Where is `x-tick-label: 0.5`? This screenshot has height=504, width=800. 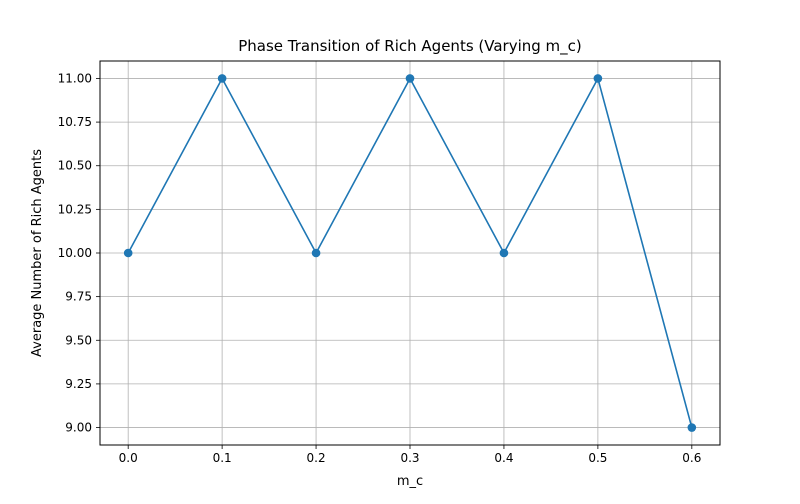 x-tick-label: 0.5 is located at coordinates (597, 458).